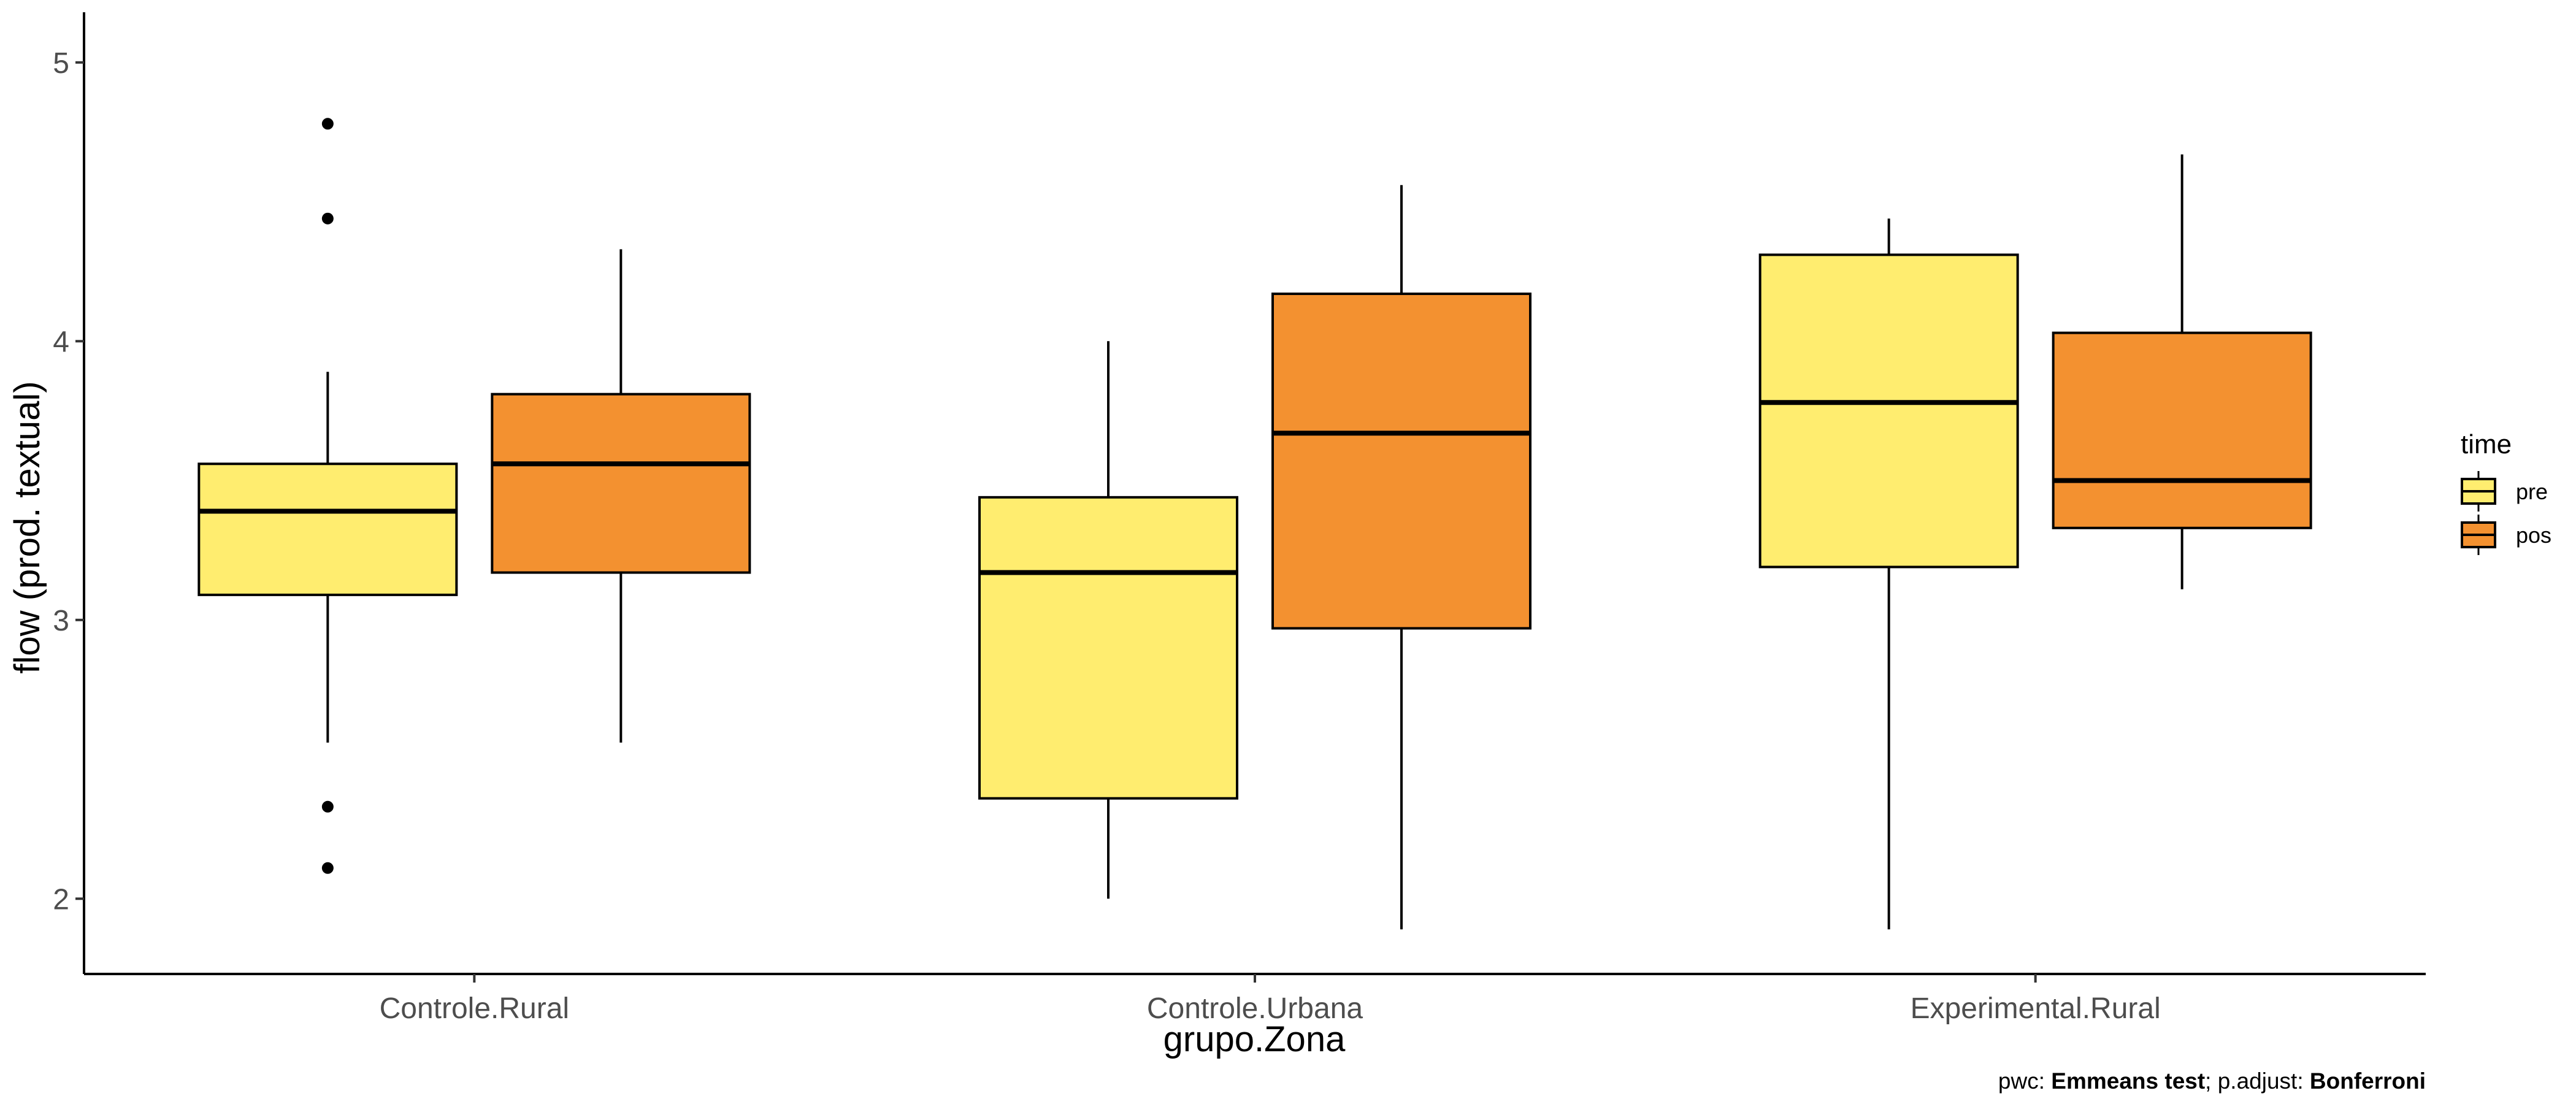  What do you see at coordinates (1888, 574) in the screenshot?
I see `box-pre-Experimental.Rural` at bounding box center [1888, 574].